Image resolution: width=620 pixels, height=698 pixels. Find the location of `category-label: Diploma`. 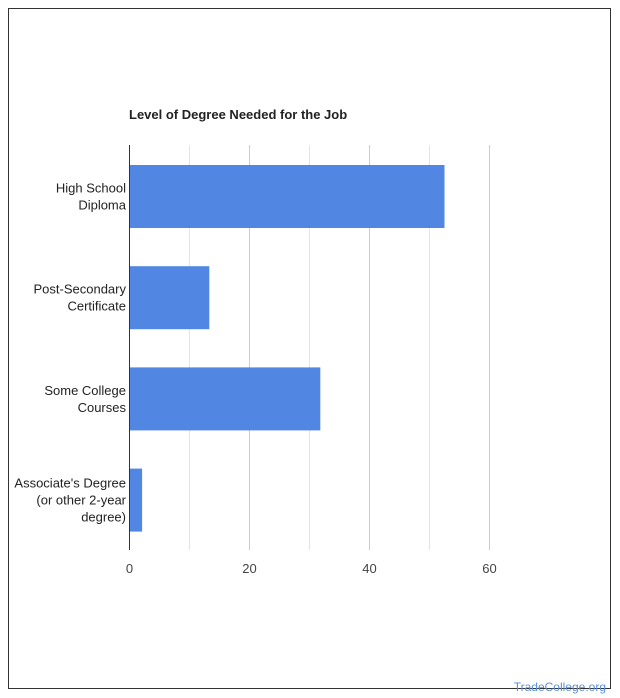

category-label: Diploma is located at coordinates (102, 205).